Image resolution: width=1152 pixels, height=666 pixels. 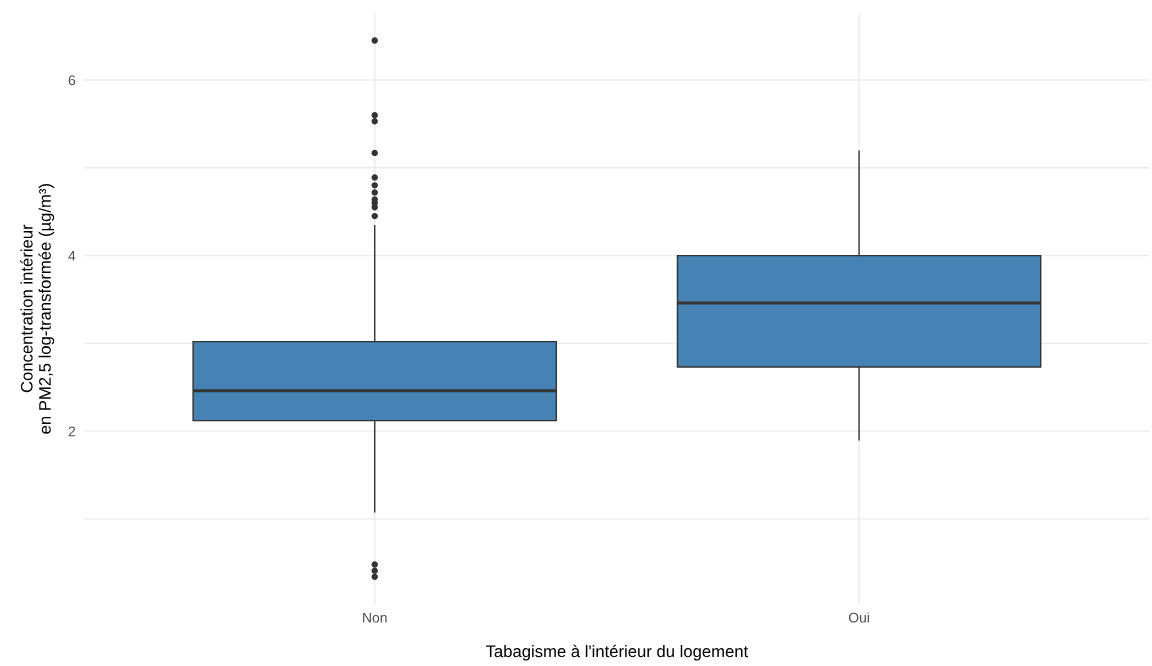 I want to click on y-axis-title: Concentration intérieur en PM2,5 log-transformée (µg/m³), so click(x=37, y=309).